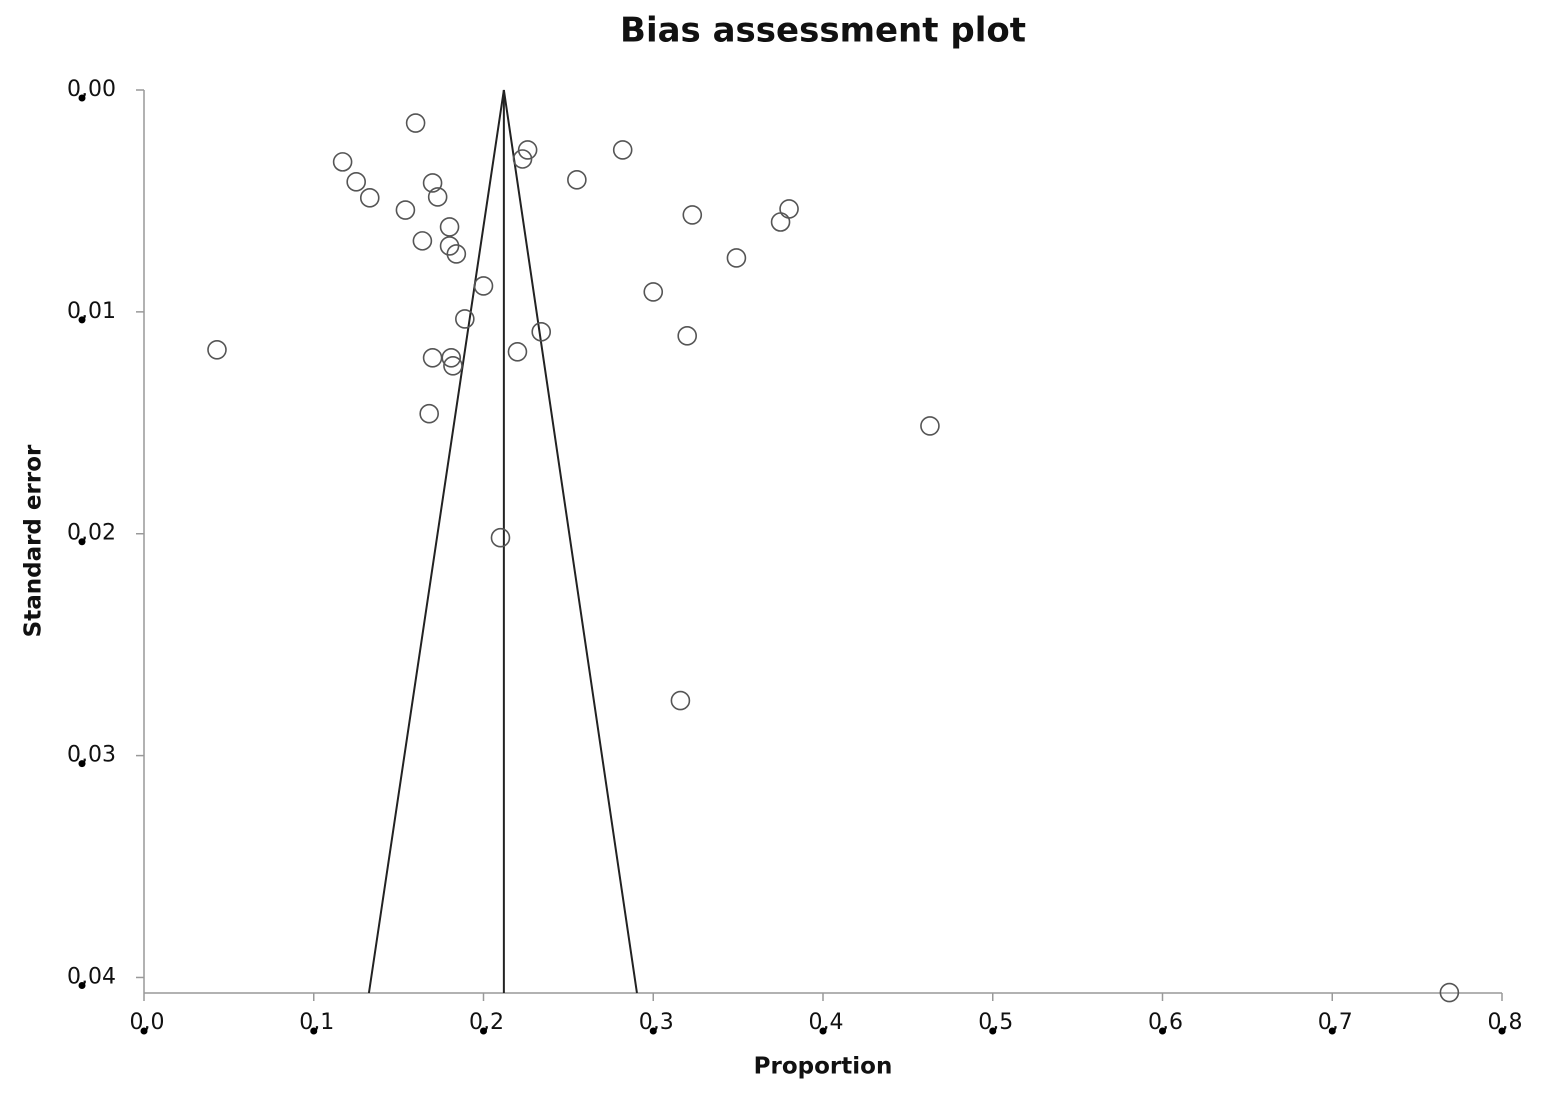 This screenshot has width=1545, height=1099. Describe the element at coordinates (91, 533) in the screenshot. I see `y-tick-label: 0,02` at that location.